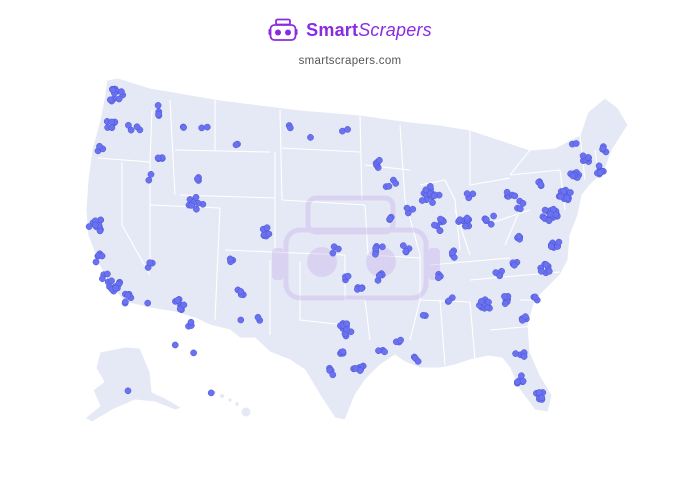 The height and width of the screenshot is (500, 700). I want to click on brand-domain: smartscrapers.com, so click(350, 61).